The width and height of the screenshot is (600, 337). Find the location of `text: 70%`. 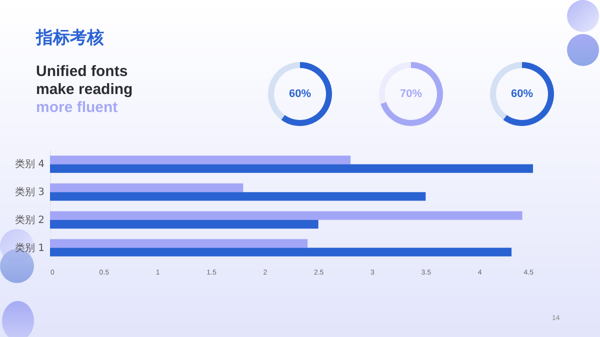

text: 70% is located at coordinates (411, 94).